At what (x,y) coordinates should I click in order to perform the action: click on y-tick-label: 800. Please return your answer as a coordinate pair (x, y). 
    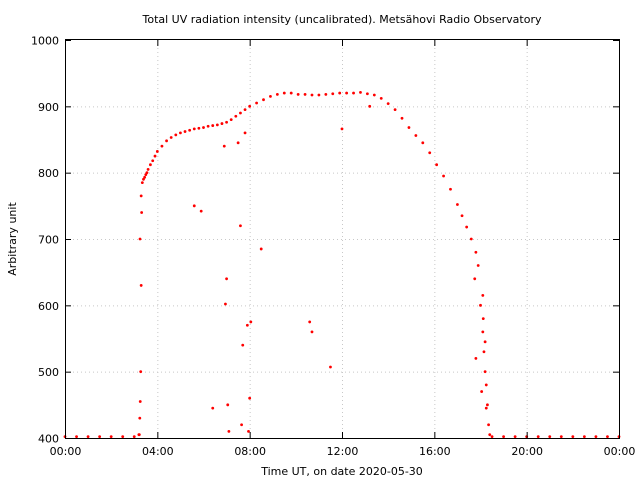
    Looking at the image, I should click on (48, 173).